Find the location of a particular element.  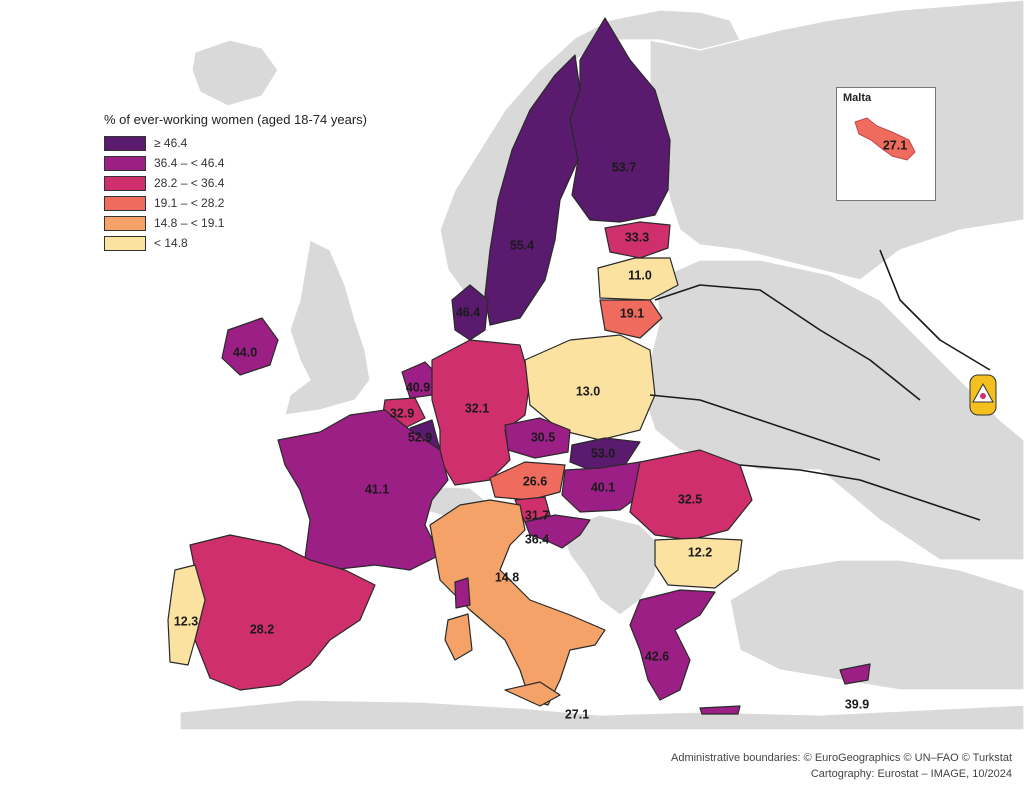

value-sweden: 55.4 is located at coordinates (522, 245).